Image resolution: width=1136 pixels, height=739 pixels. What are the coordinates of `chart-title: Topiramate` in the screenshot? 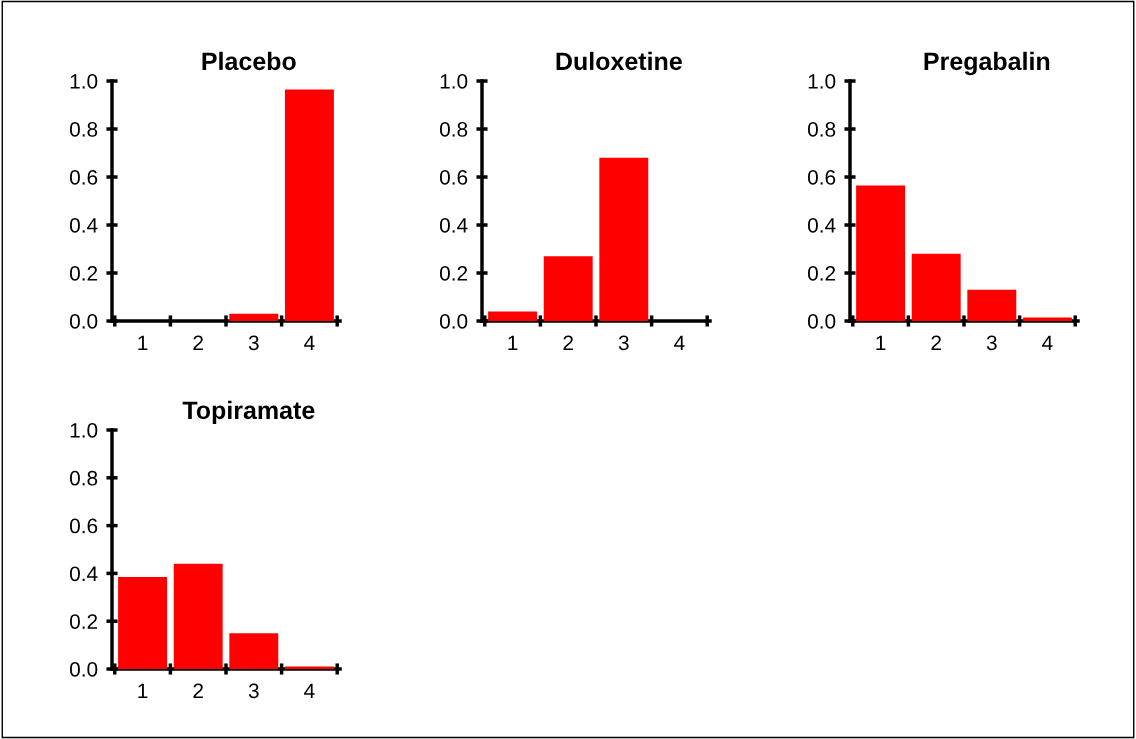 It's located at (248, 412).